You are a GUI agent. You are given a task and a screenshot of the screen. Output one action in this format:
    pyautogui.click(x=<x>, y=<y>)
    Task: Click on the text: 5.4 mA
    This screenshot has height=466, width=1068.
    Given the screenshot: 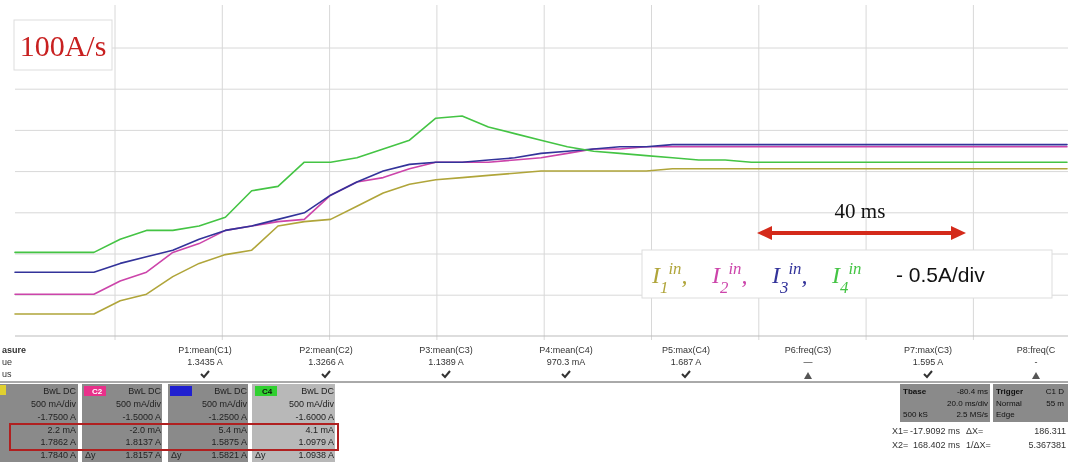 What is the action you would take?
    pyautogui.click(x=232, y=430)
    